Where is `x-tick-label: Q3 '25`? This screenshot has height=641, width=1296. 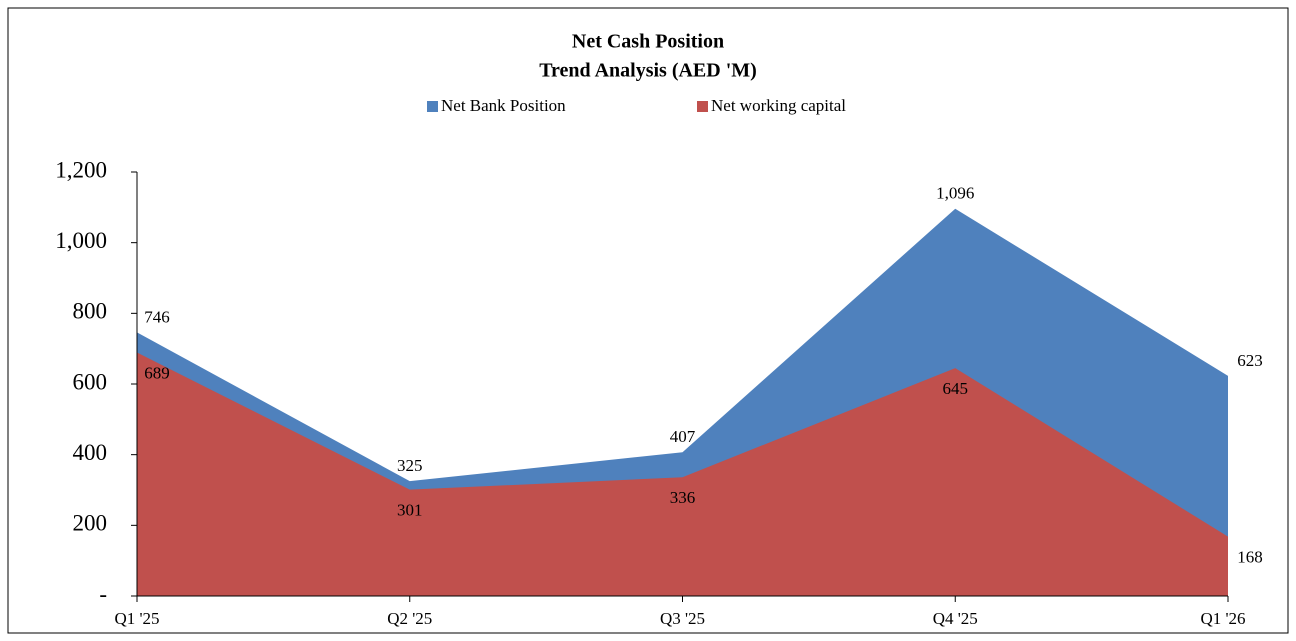
x-tick-label: Q3 '25 is located at coordinates (682, 618).